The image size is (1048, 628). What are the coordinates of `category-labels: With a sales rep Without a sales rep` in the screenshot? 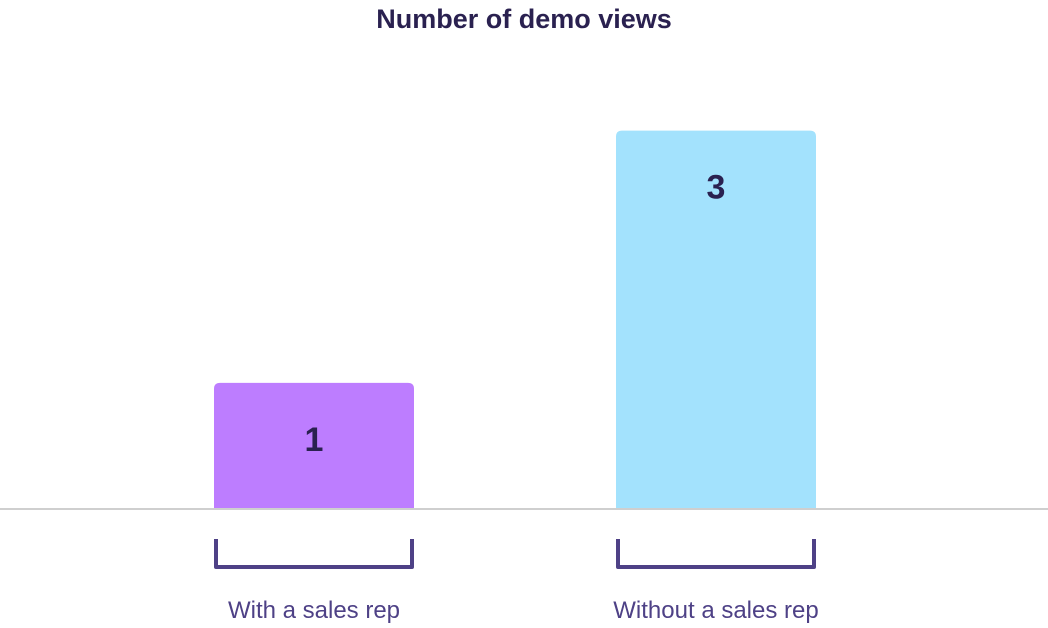 It's located at (523, 610).